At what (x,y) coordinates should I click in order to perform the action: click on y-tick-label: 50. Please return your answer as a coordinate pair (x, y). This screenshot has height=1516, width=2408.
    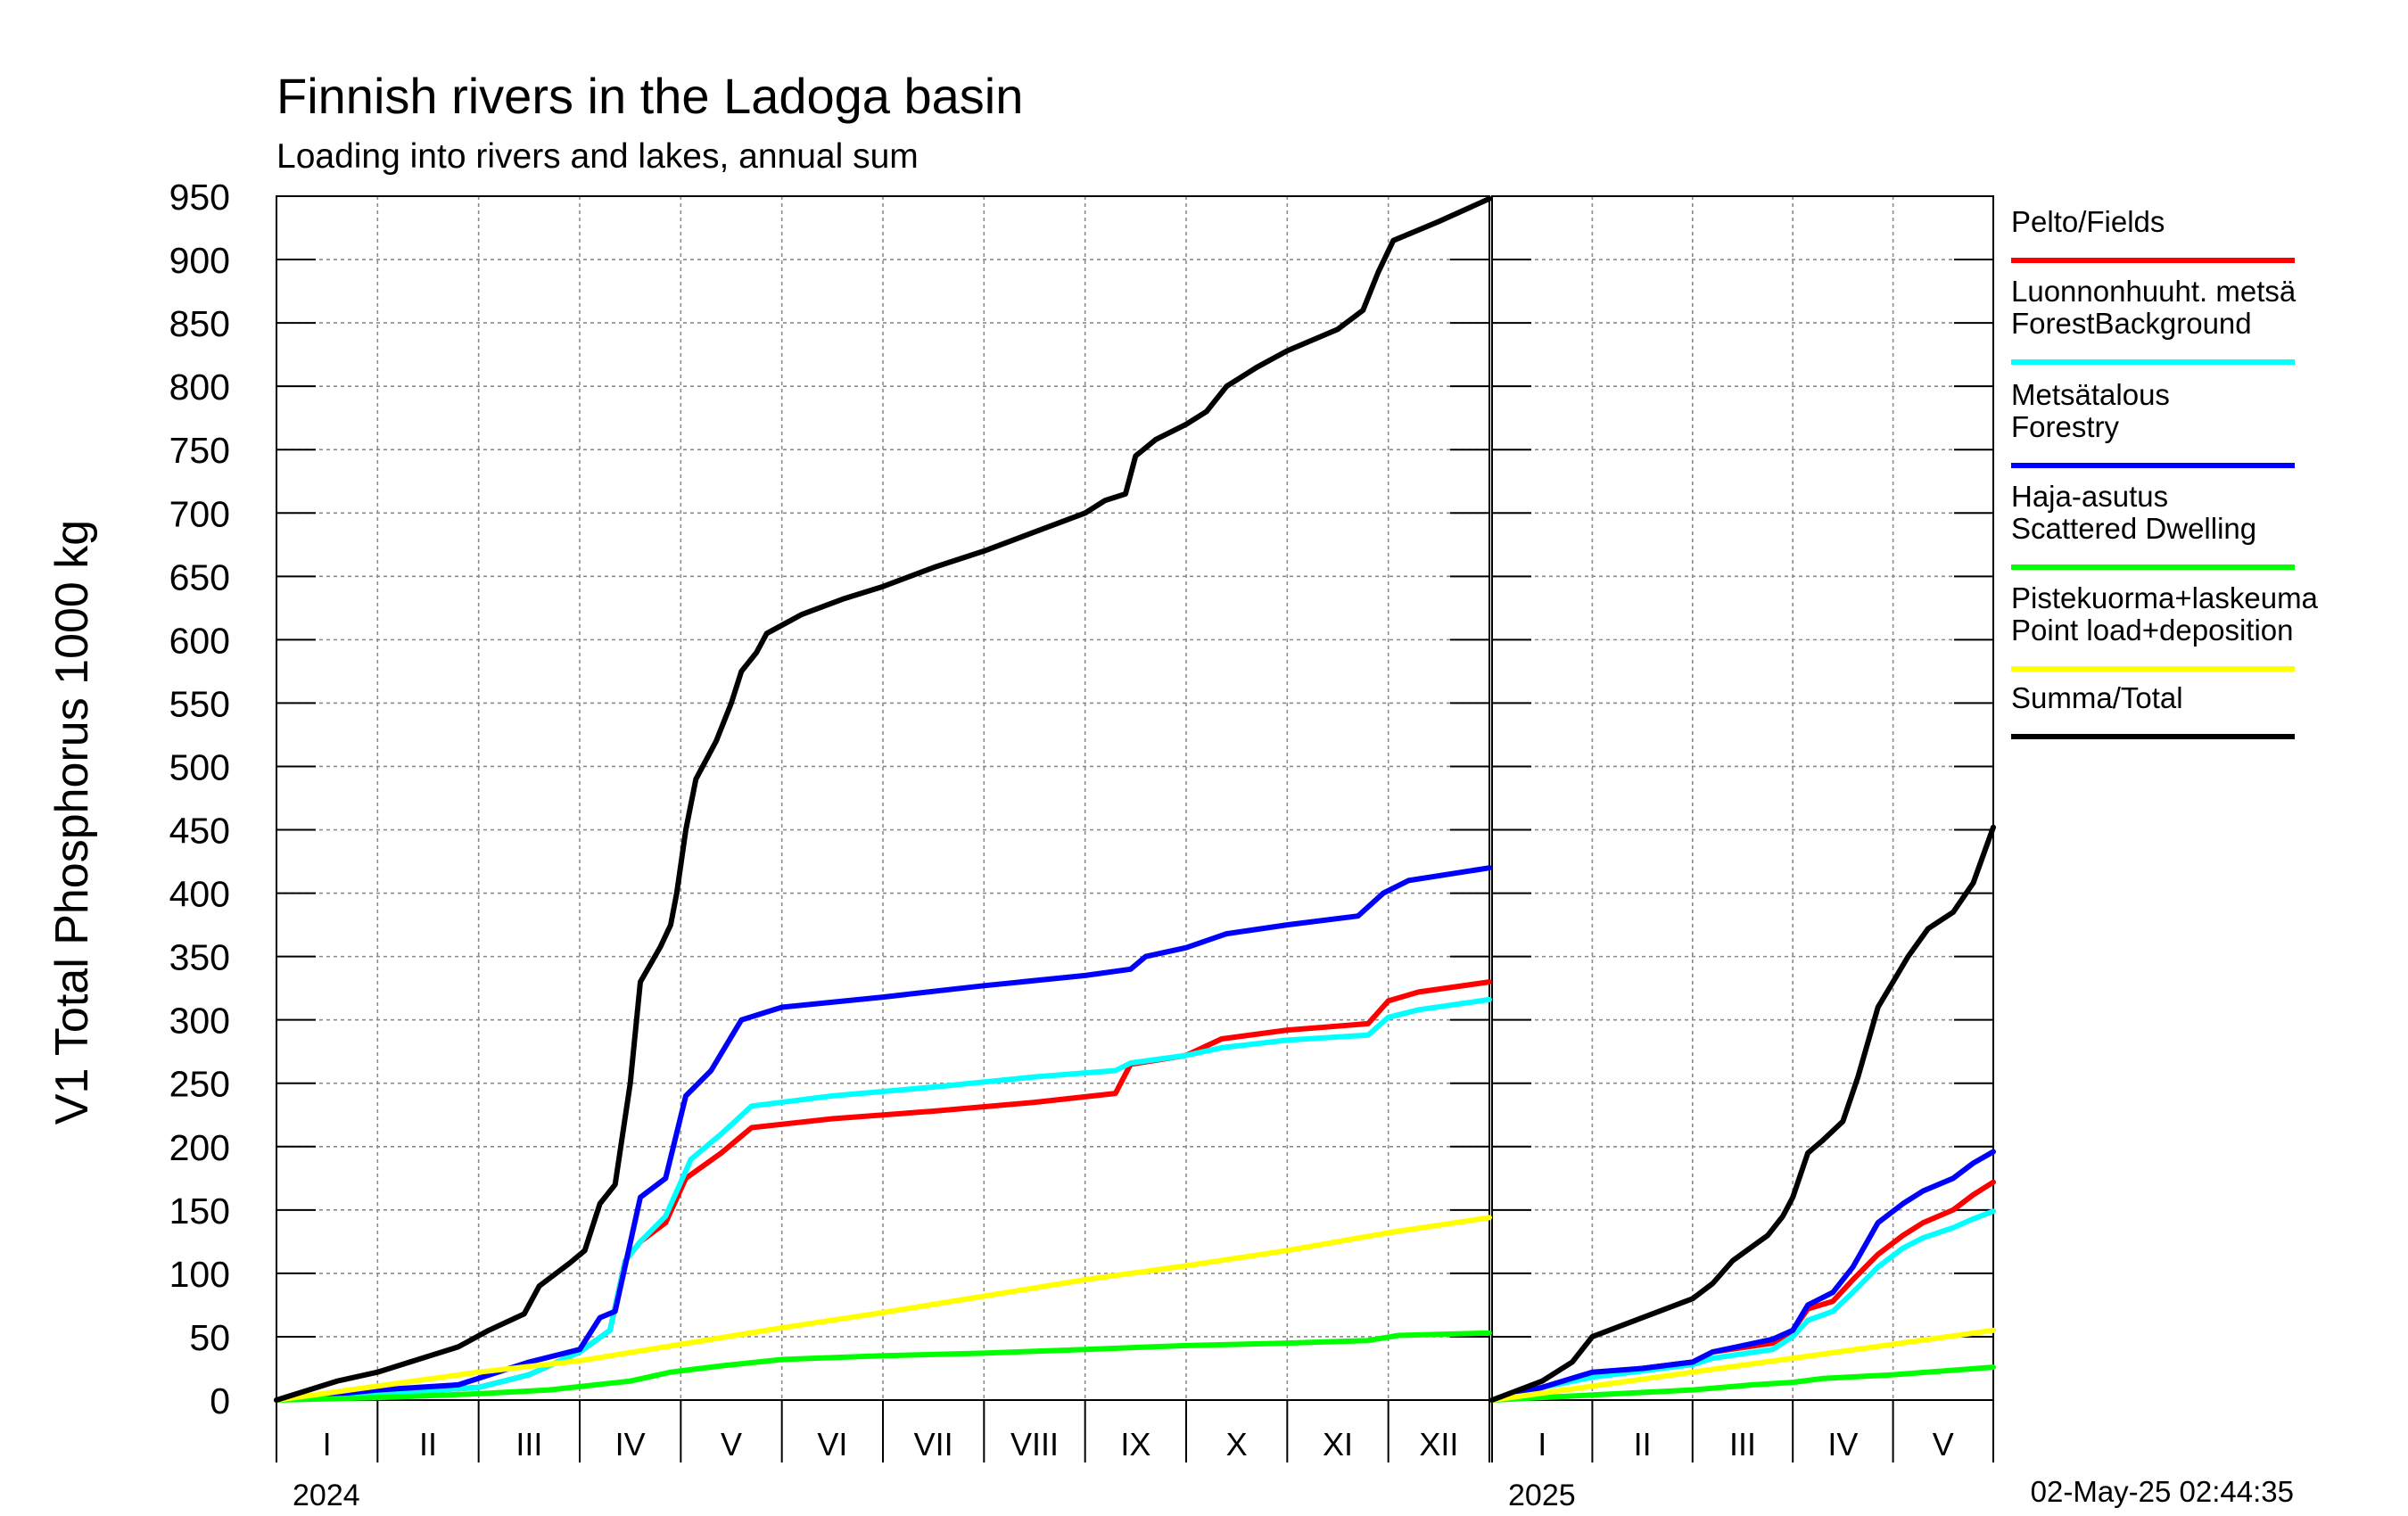
    Looking at the image, I should click on (209, 1337).